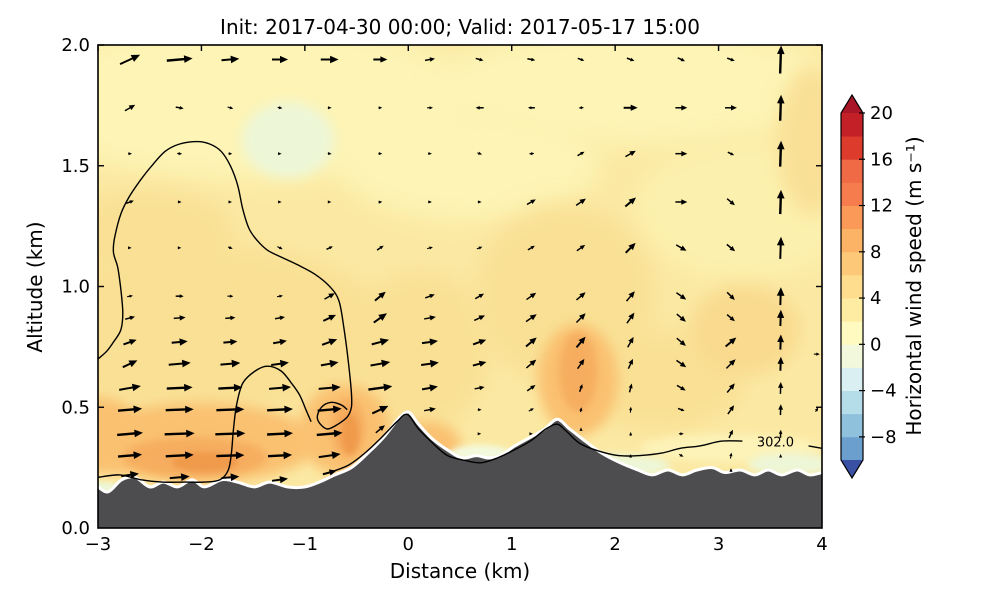  I want to click on x-tick-label: 1, so click(511, 544).